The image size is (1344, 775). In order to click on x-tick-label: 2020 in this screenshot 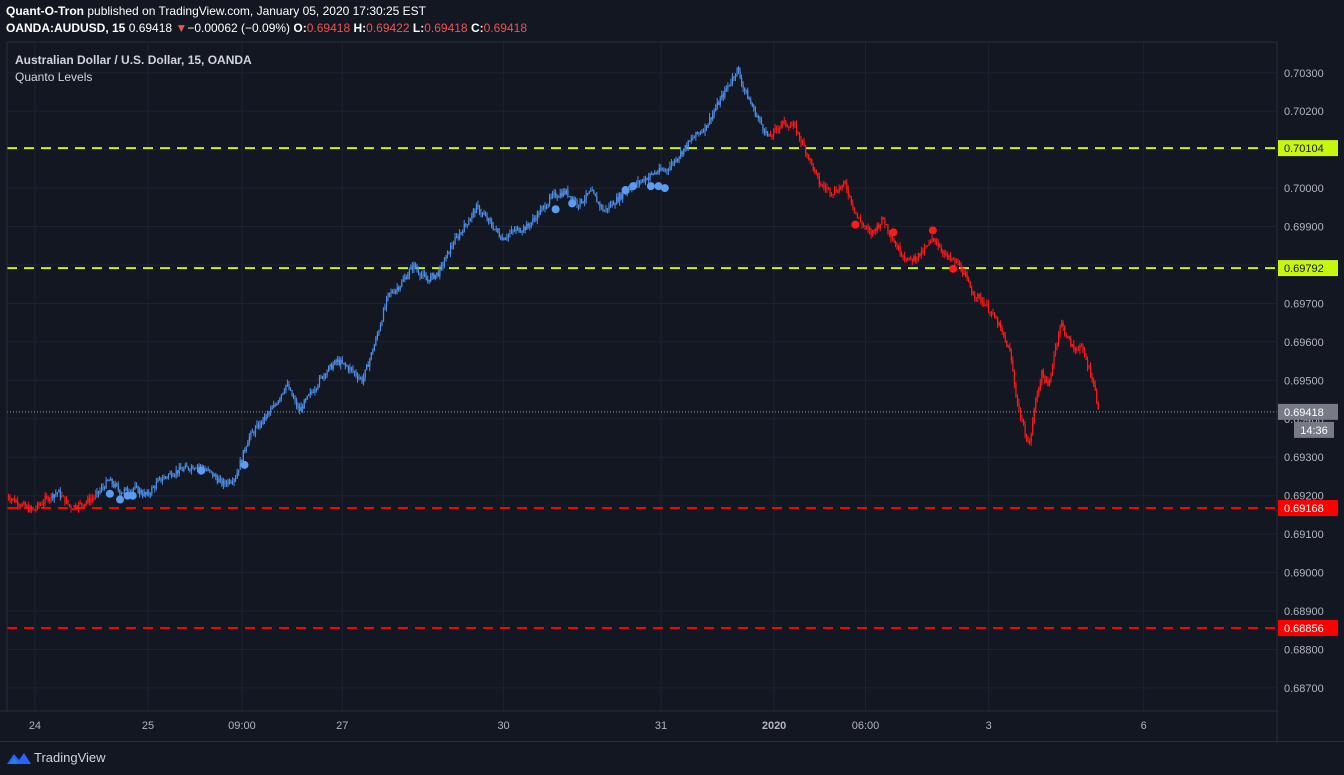, I will do `click(774, 726)`.